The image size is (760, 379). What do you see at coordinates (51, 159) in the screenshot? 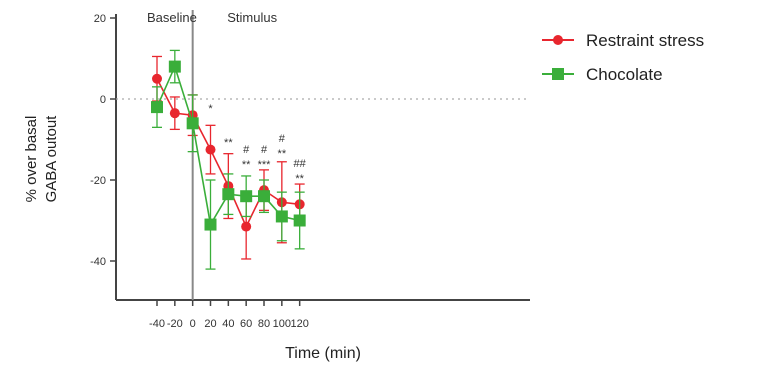
I see `y-axis-title-line2: GABA outout` at bounding box center [51, 159].